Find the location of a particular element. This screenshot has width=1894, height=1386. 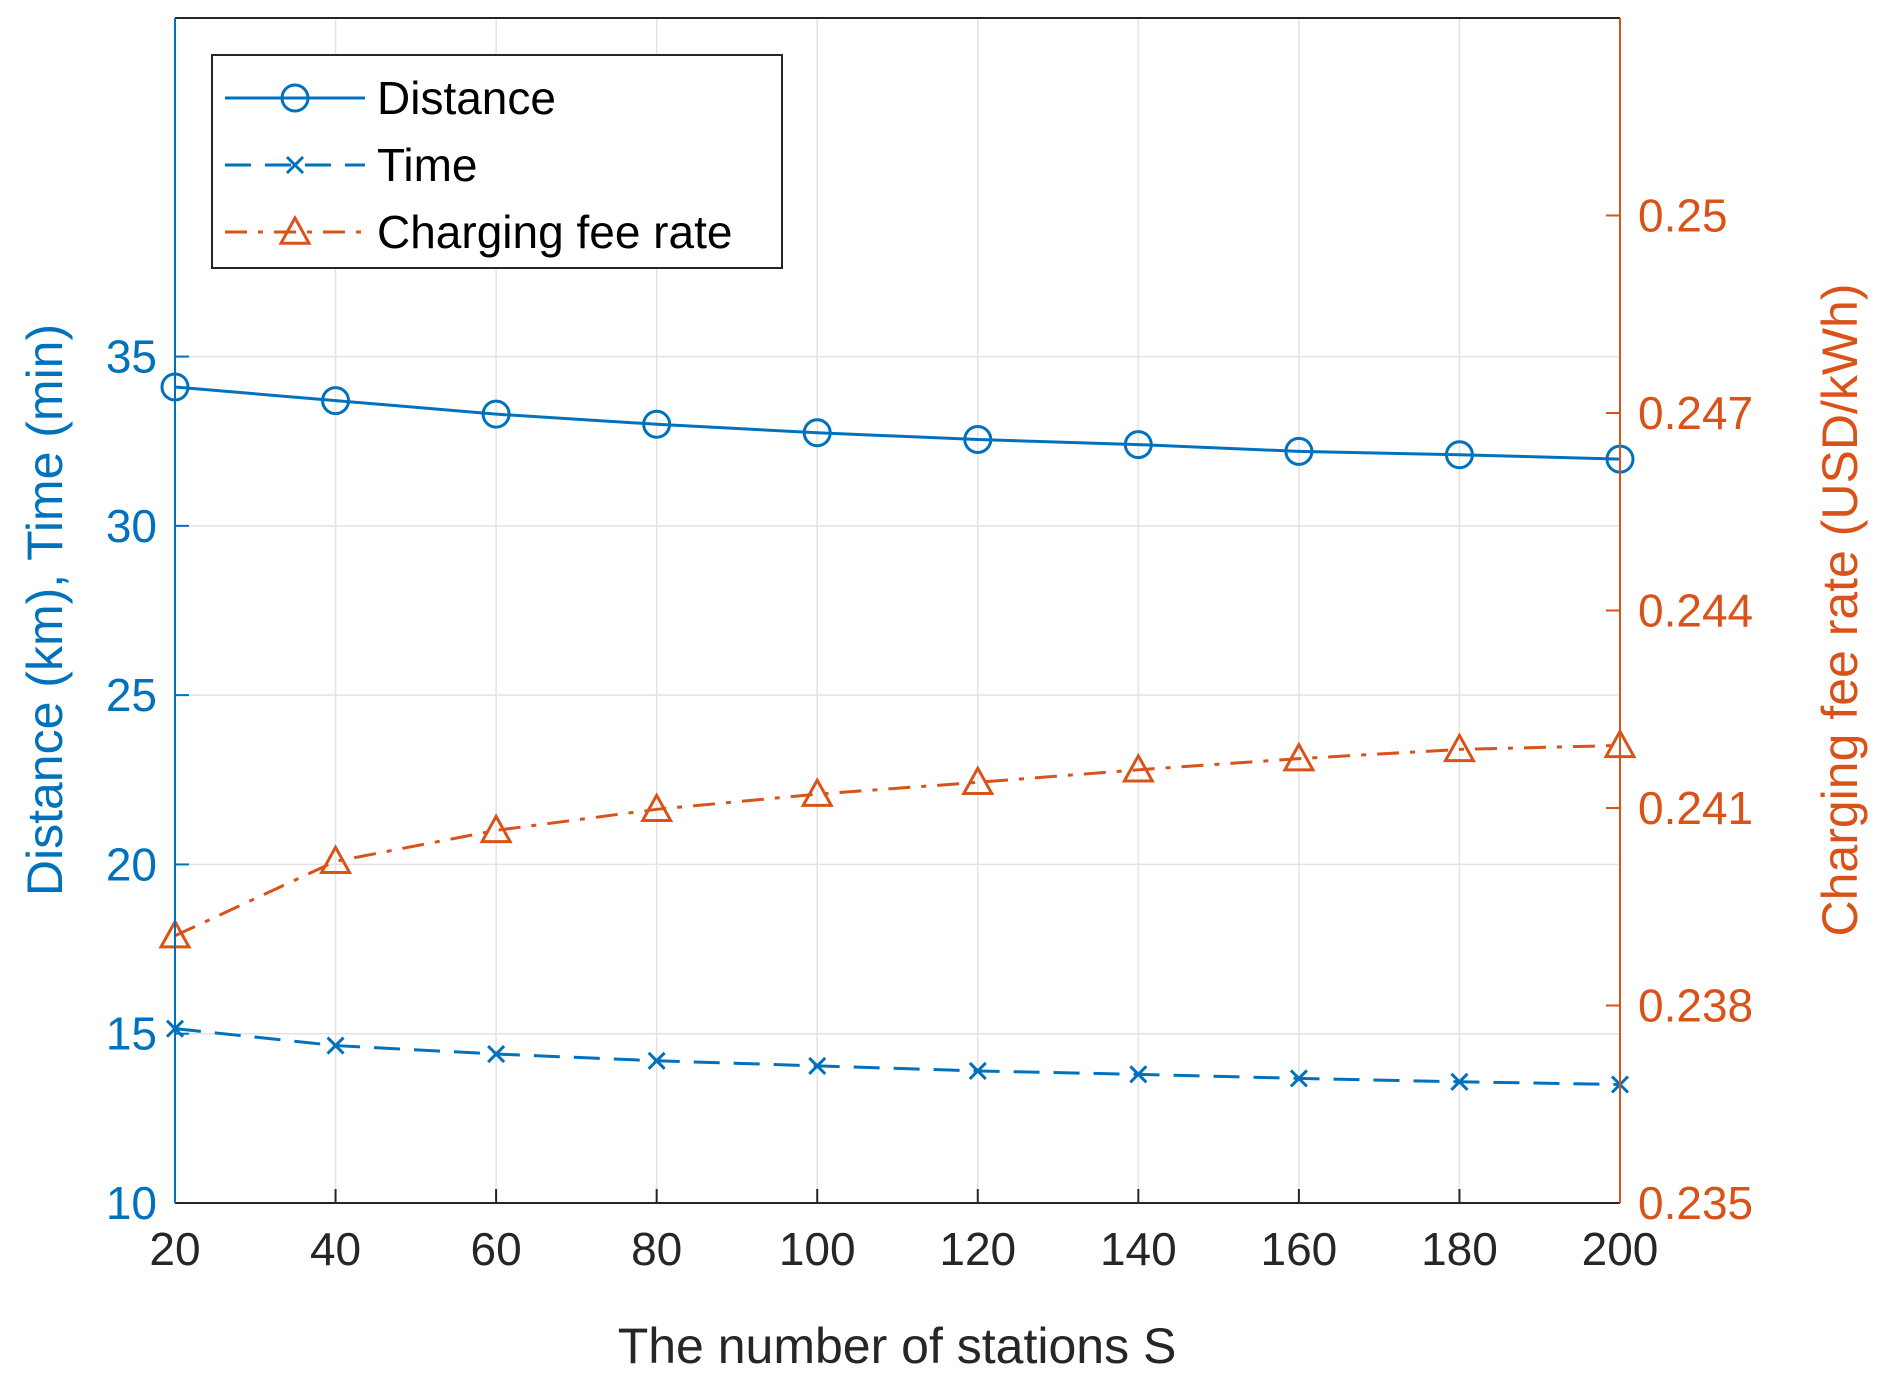

legend: Distance Time Charging fee rate is located at coordinates (497, 161).